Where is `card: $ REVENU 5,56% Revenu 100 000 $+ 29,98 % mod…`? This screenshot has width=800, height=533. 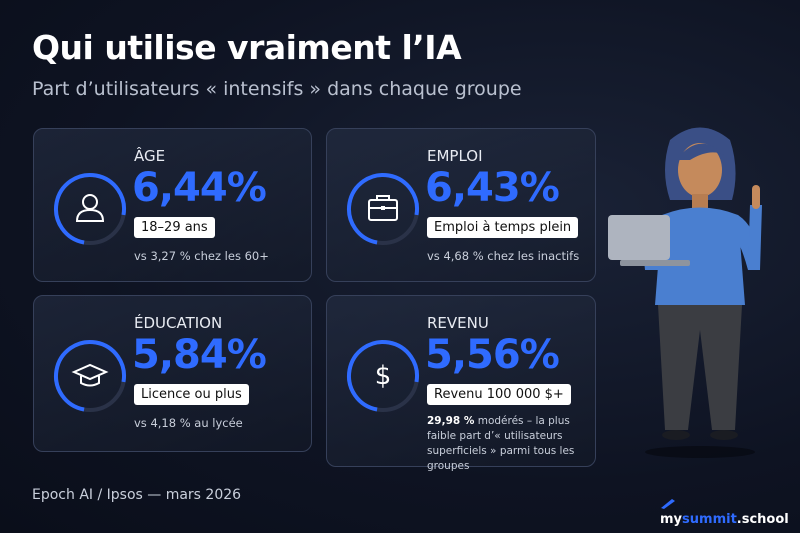 card: $ REVENU 5,56% Revenu 100 000 $+ 29,98 % mod… is located at coordinates (461, 383).